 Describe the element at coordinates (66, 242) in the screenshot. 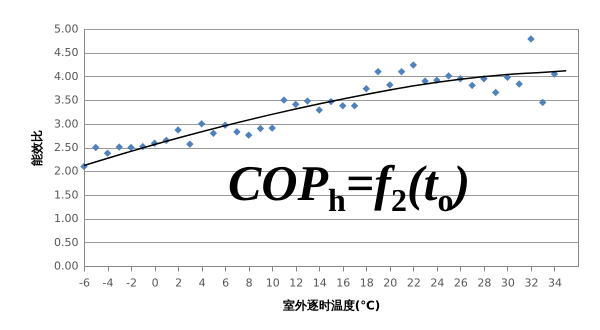

I see `y-tick-label: 0.50` at that location.